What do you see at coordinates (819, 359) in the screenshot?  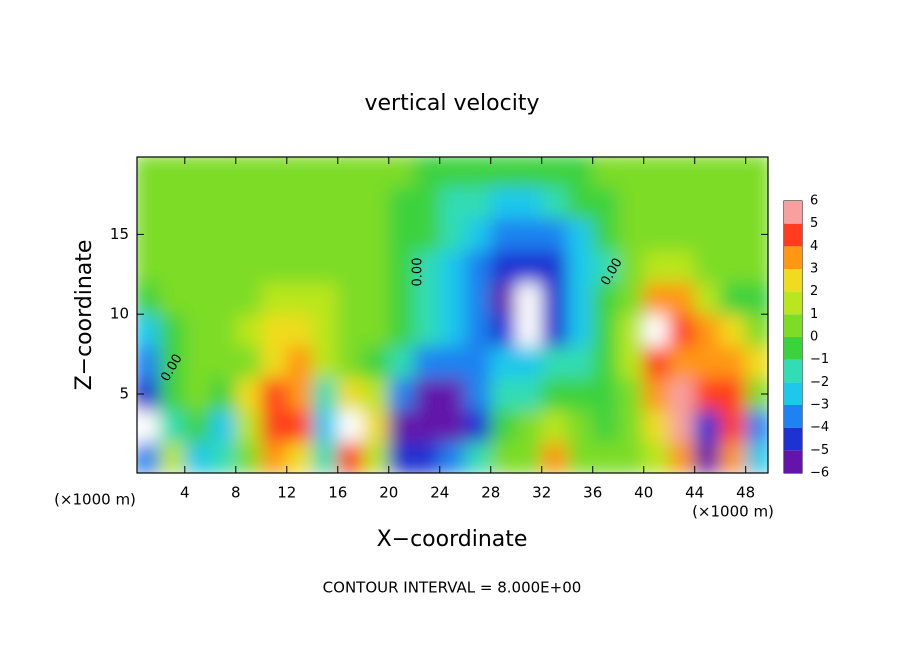 I see `colorbar-label: −1` at bounding box center [819, 359].